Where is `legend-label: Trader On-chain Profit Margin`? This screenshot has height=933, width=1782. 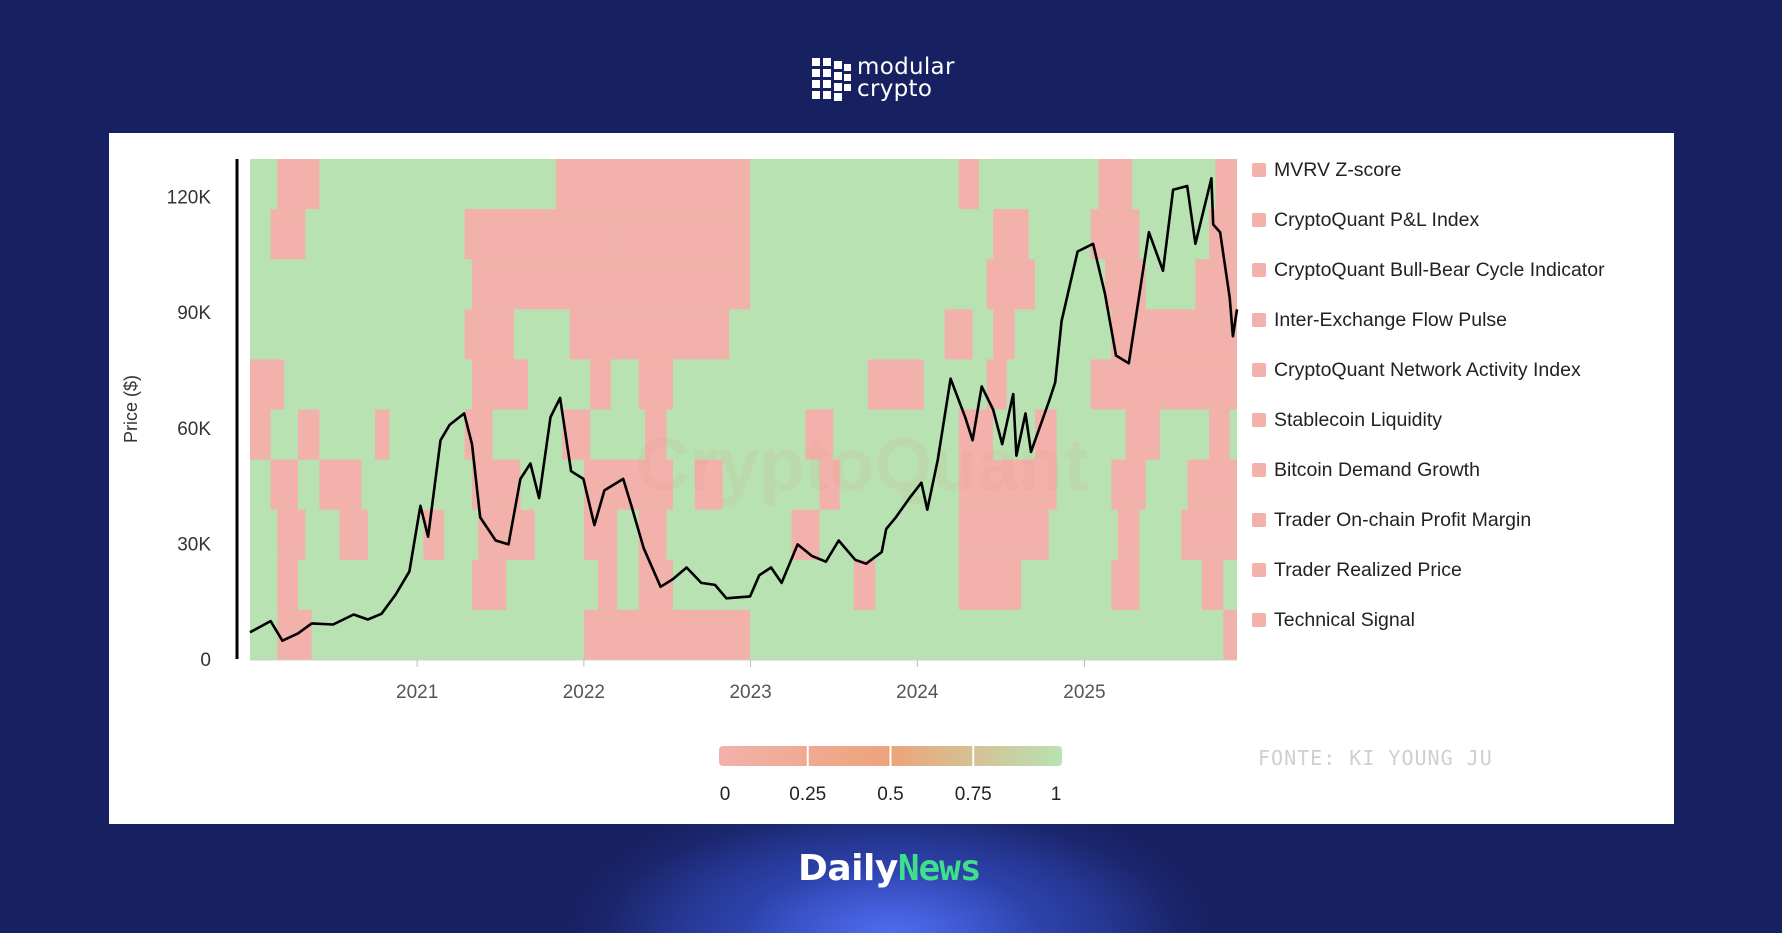 legend-label: Trader On-chain Profit Margin is located at coordinates (1402, 520).